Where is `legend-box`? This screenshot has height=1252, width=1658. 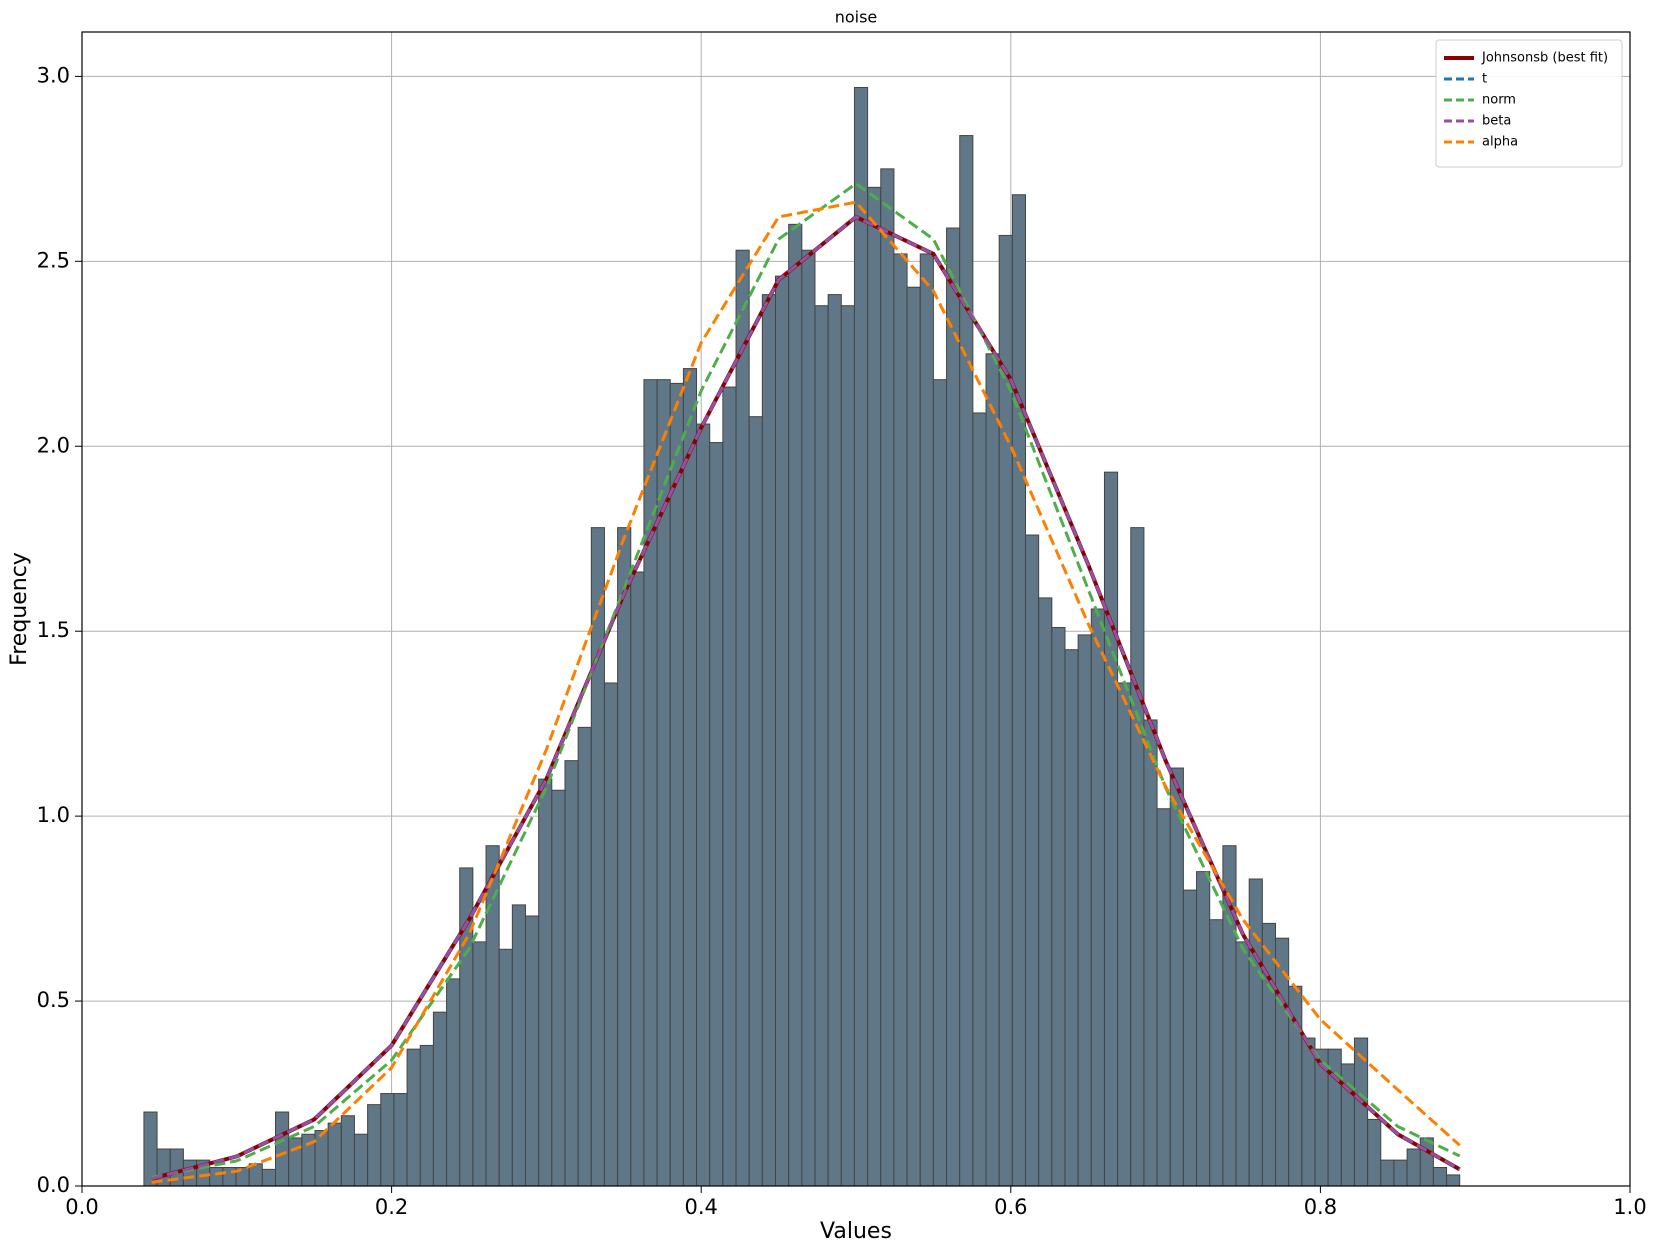 legend-box is located at coordinates (1529, 103).